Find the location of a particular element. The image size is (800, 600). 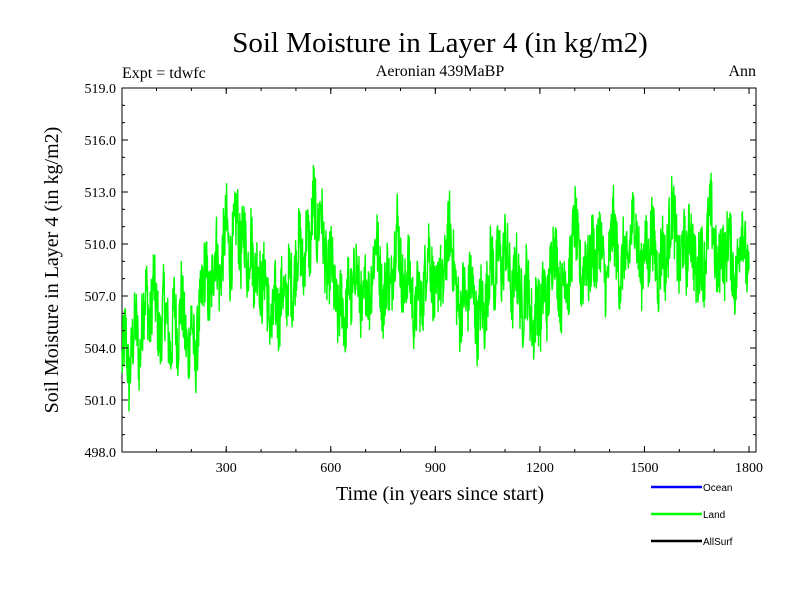

x-tick-label: 1800 is located at coordinates (749, 468).